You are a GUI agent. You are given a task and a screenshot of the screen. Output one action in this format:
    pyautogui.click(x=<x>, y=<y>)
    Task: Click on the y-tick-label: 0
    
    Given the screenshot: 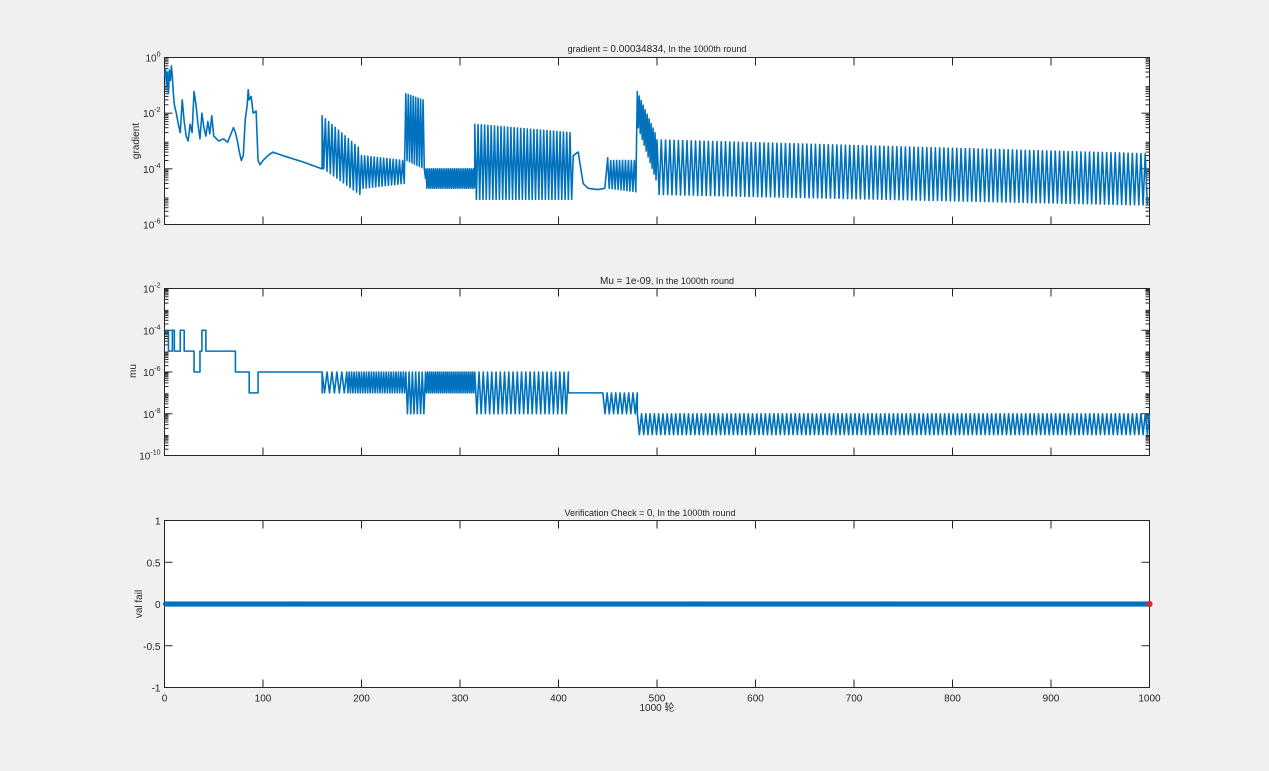 What is the action you would take?
    pyautogui.click(x=158, y=605)
    